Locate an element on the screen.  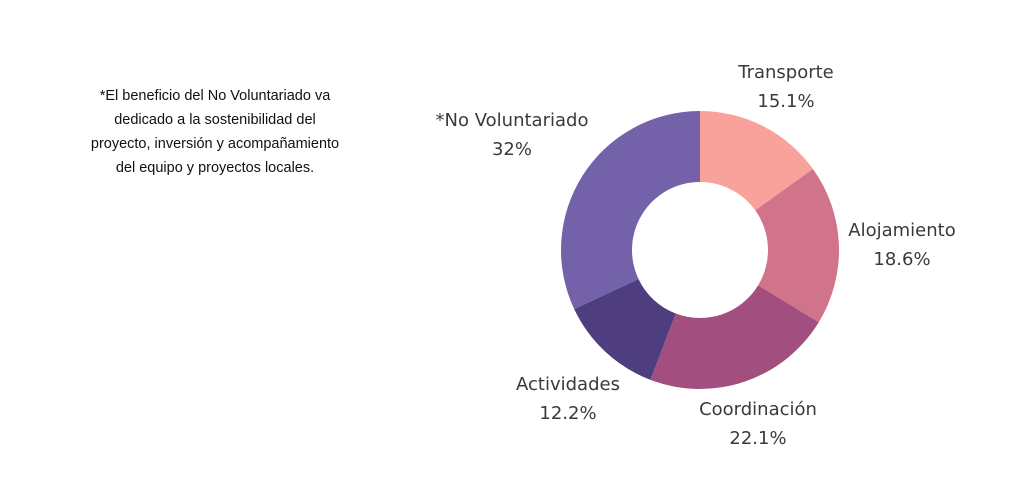
slice-label-no-voluntariado: *No Voluntariado is located at coordinates (512, 120).